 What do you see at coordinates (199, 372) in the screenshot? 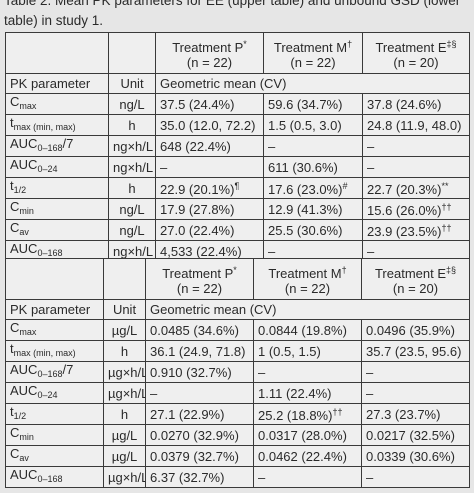
I see `value-cell: 0.910 (32.7%)` at bounding box center [199, 372].